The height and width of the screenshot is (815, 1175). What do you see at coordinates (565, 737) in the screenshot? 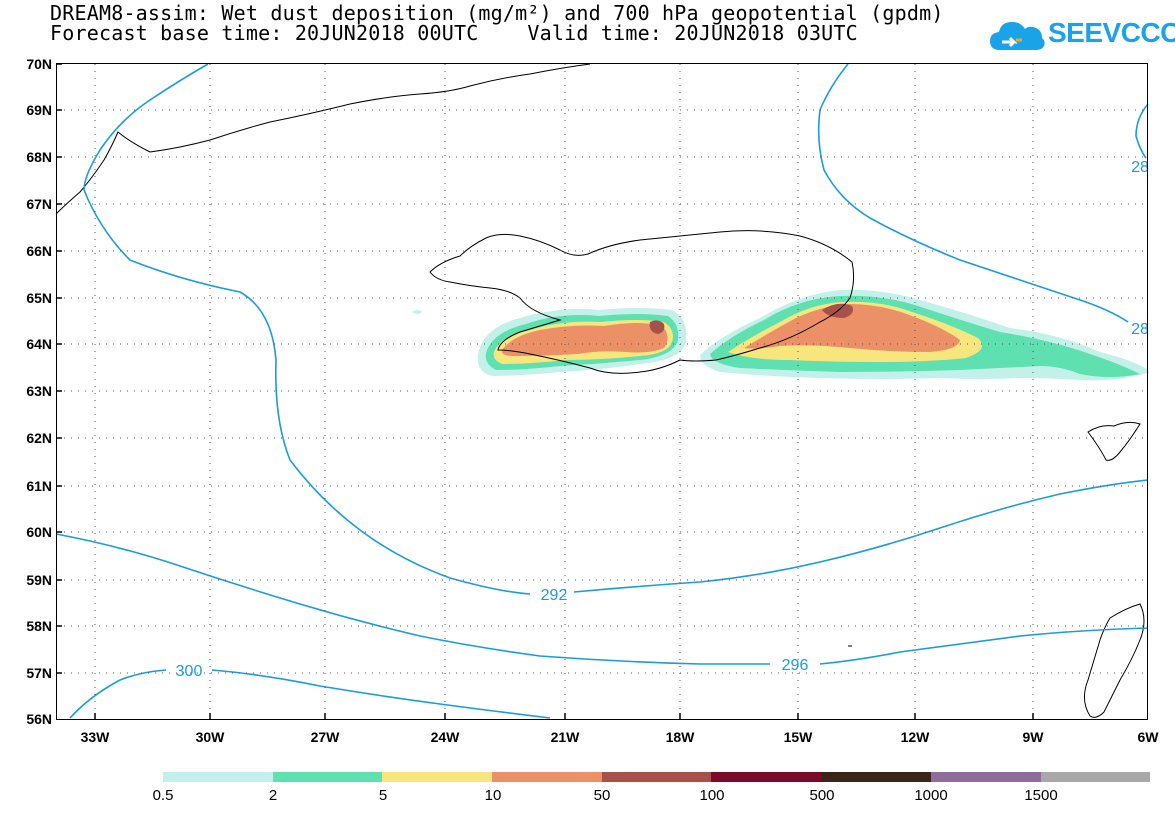
I see `lon-label: 21W` at bounding box center [565, 737].